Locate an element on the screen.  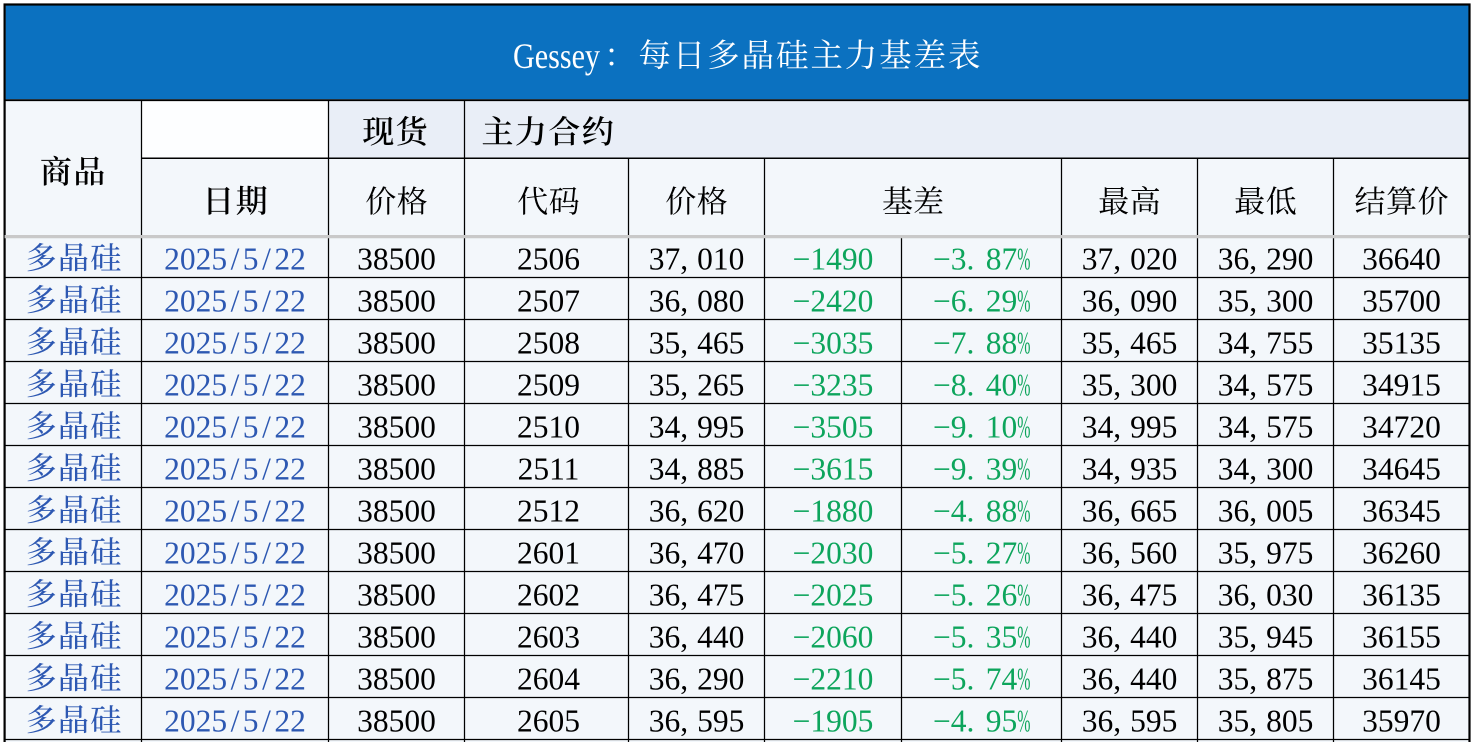
svg-text: 29 is located at coordinates (1002, 301).